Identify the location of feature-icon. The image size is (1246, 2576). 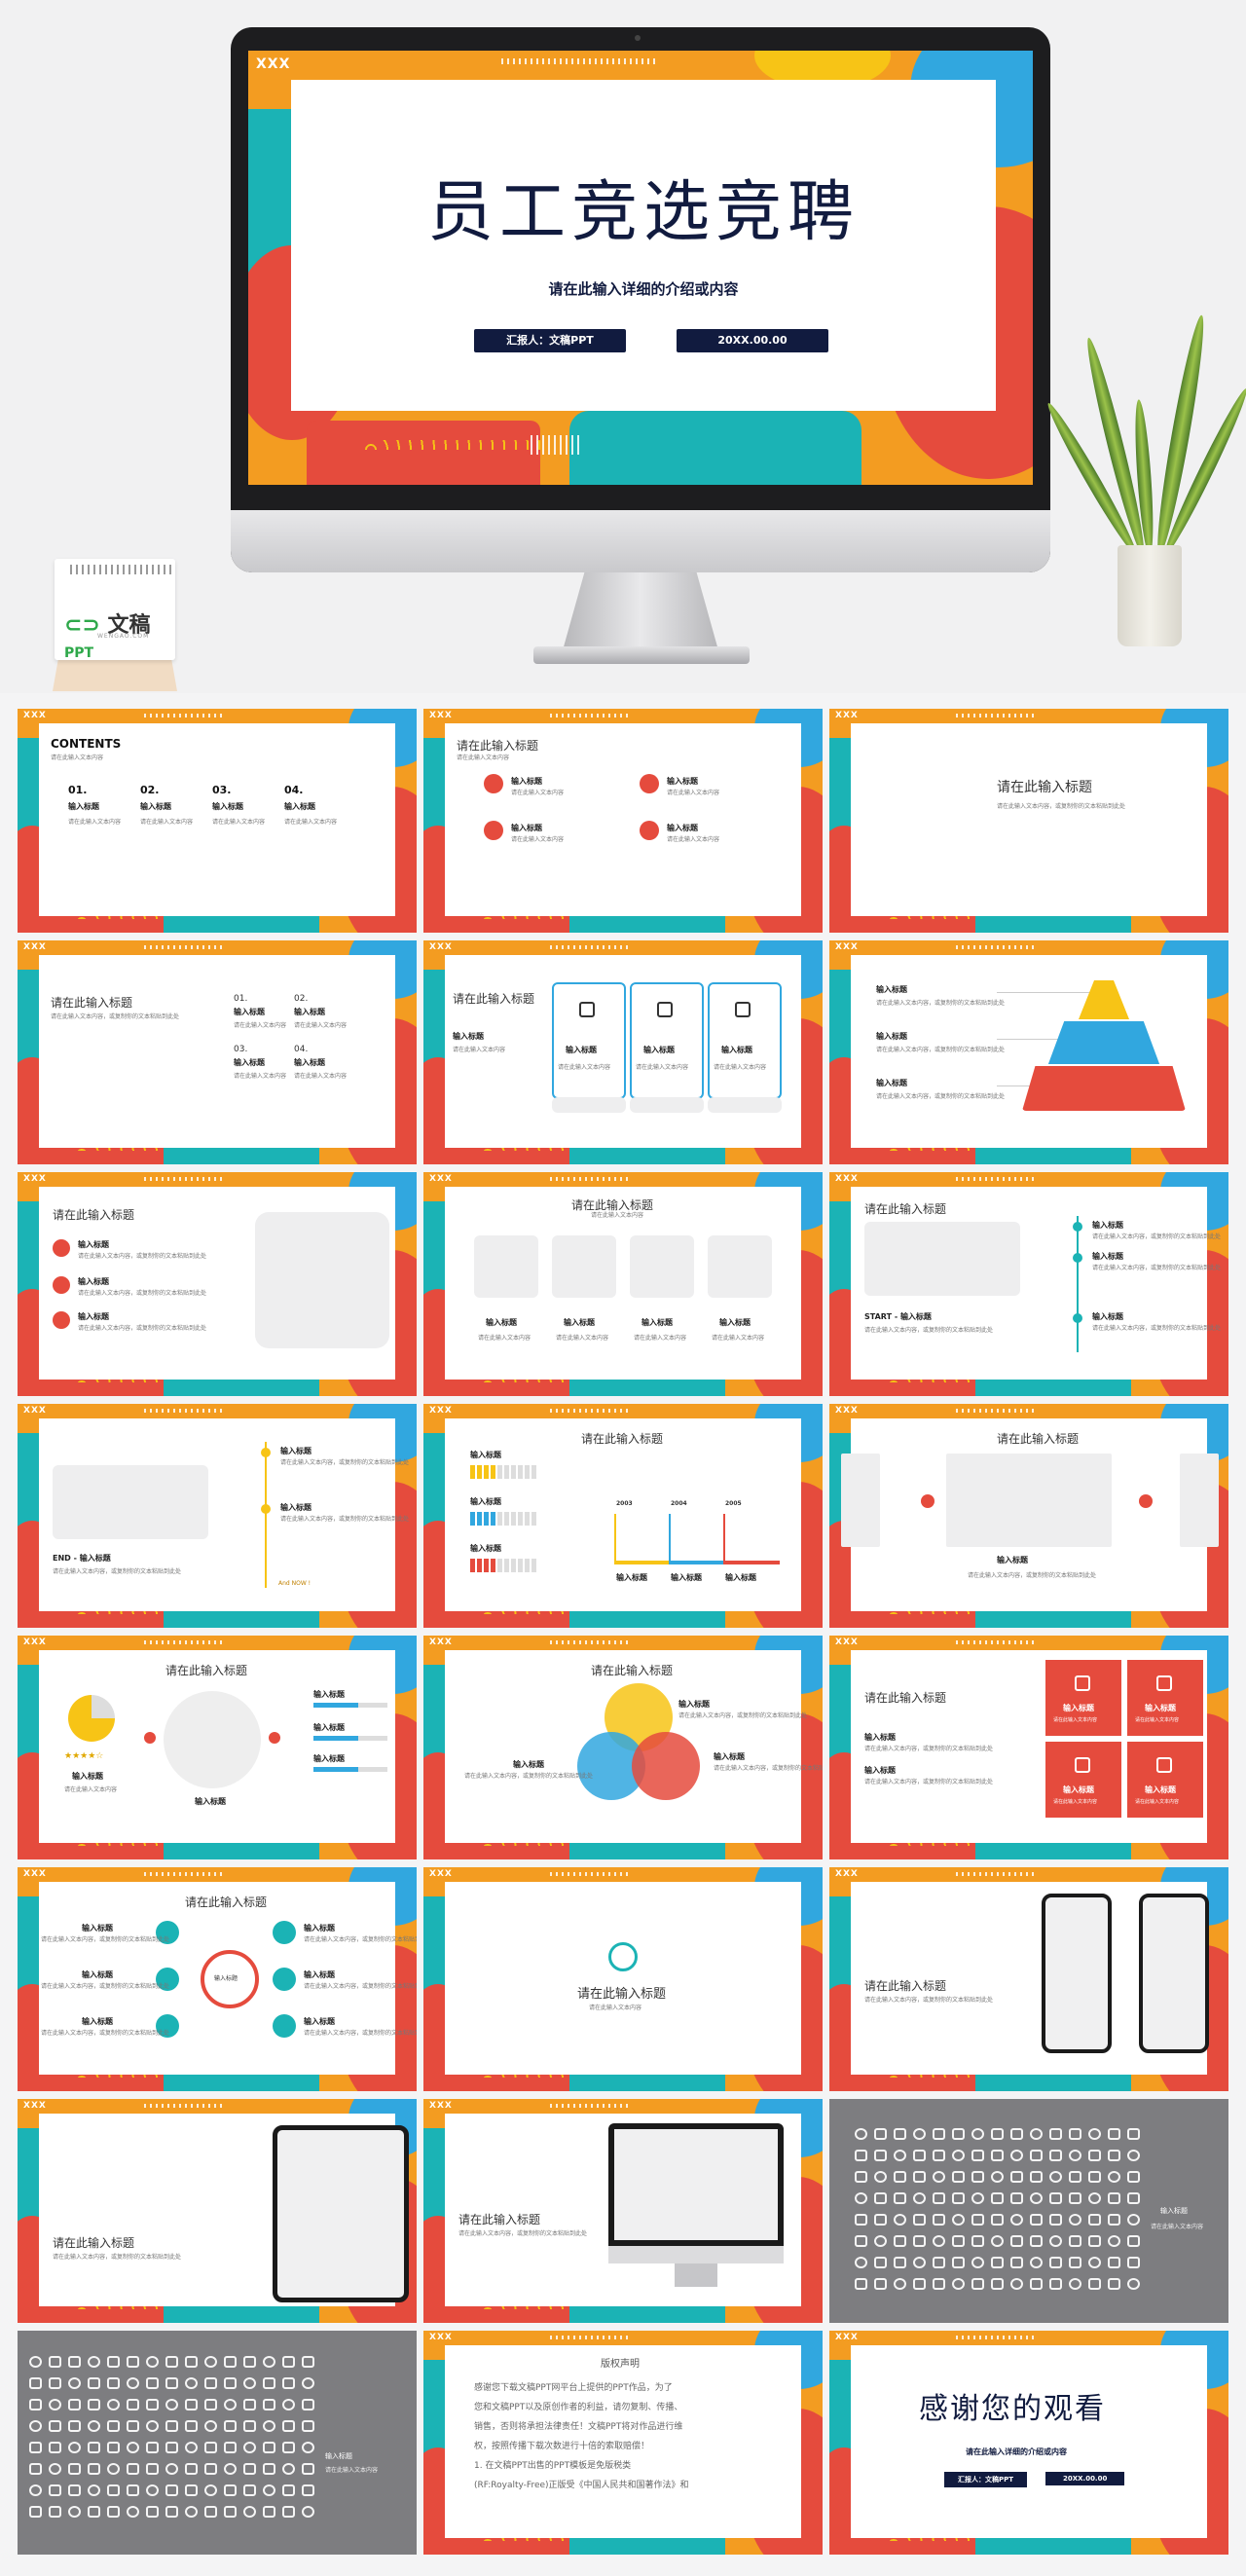
(284, 1932).